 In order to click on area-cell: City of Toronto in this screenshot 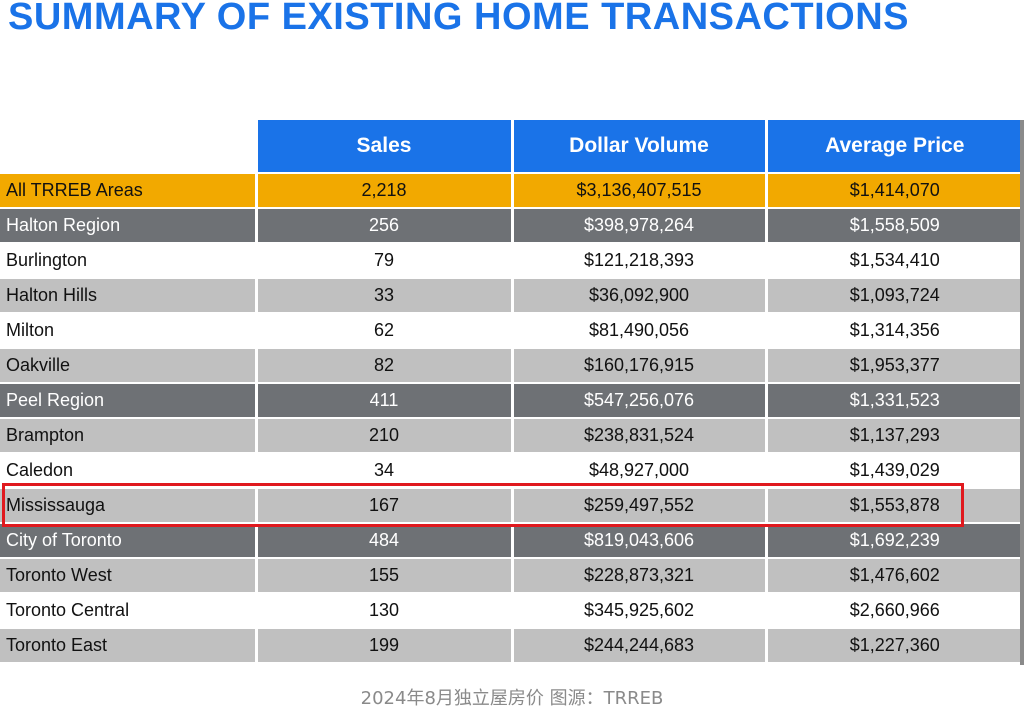, I will do `click(128, 540)`.